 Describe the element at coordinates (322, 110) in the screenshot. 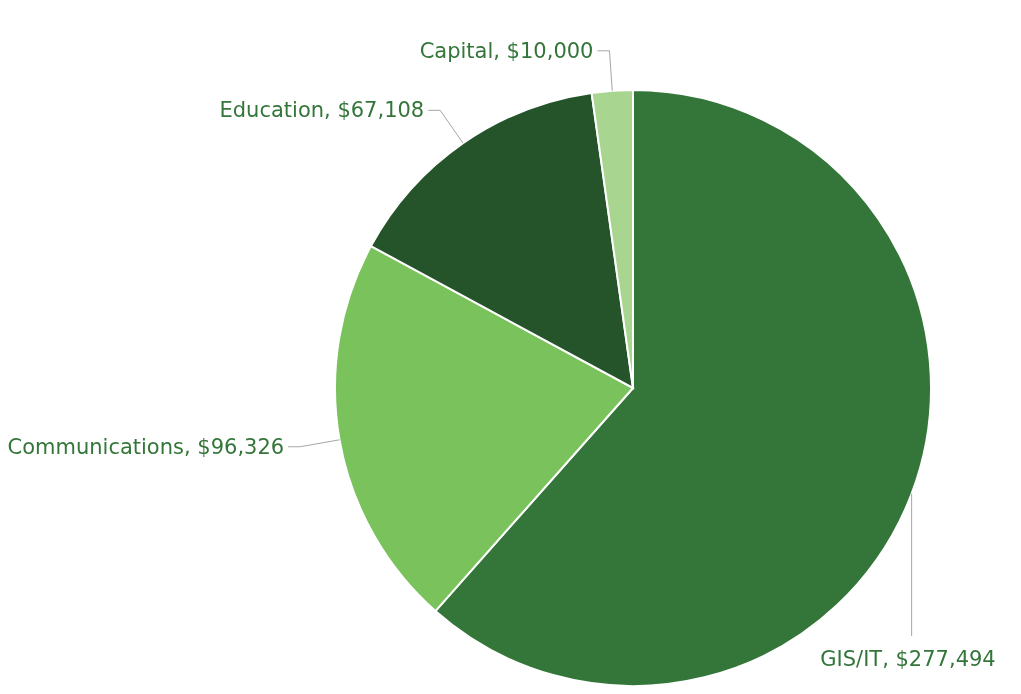

I see `slice-label: Education, $67,108` at that location.